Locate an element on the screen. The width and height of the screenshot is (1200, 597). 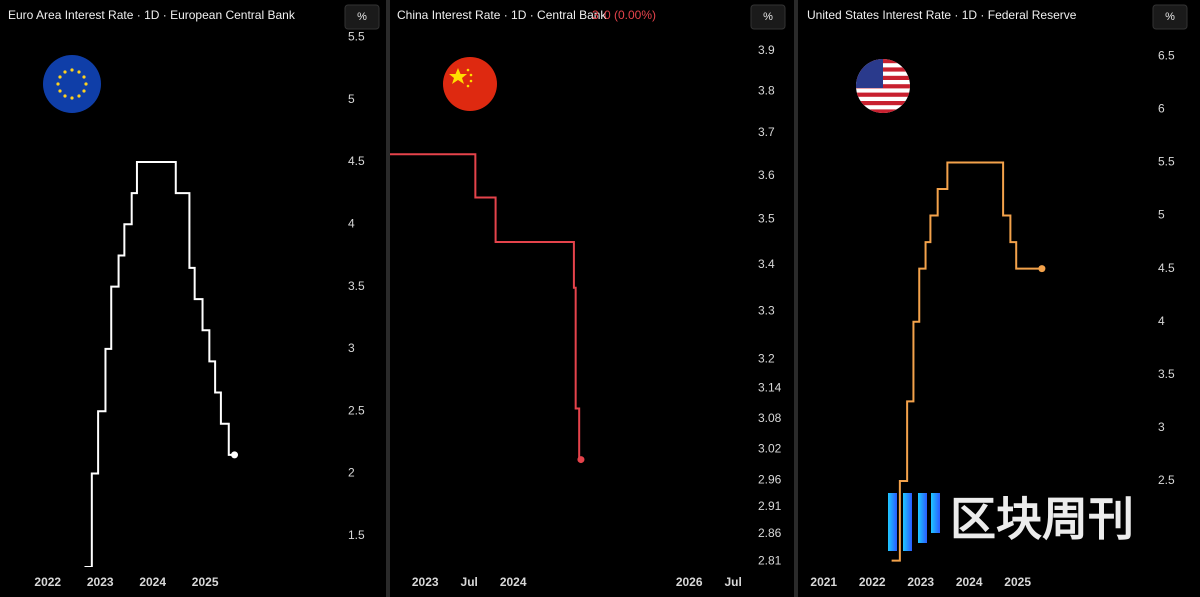
y-tick-label: 3.3 is located at coordinates (766, 310).